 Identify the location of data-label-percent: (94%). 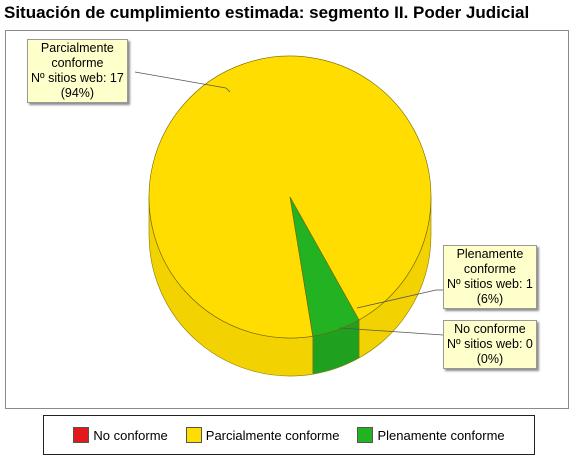
(77, 93).